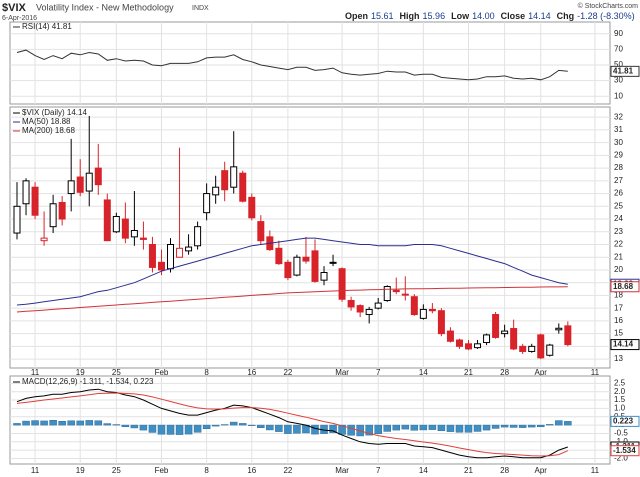 This screenshot has width=640, height=477. I want to click on stat-label: Chg, so click(566, 16).